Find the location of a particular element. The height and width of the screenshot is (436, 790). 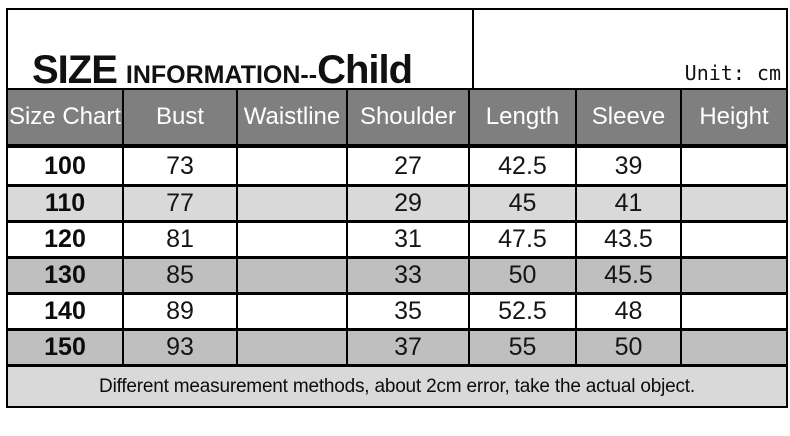

size-cell: 130 is located at coordinates (65, 275).